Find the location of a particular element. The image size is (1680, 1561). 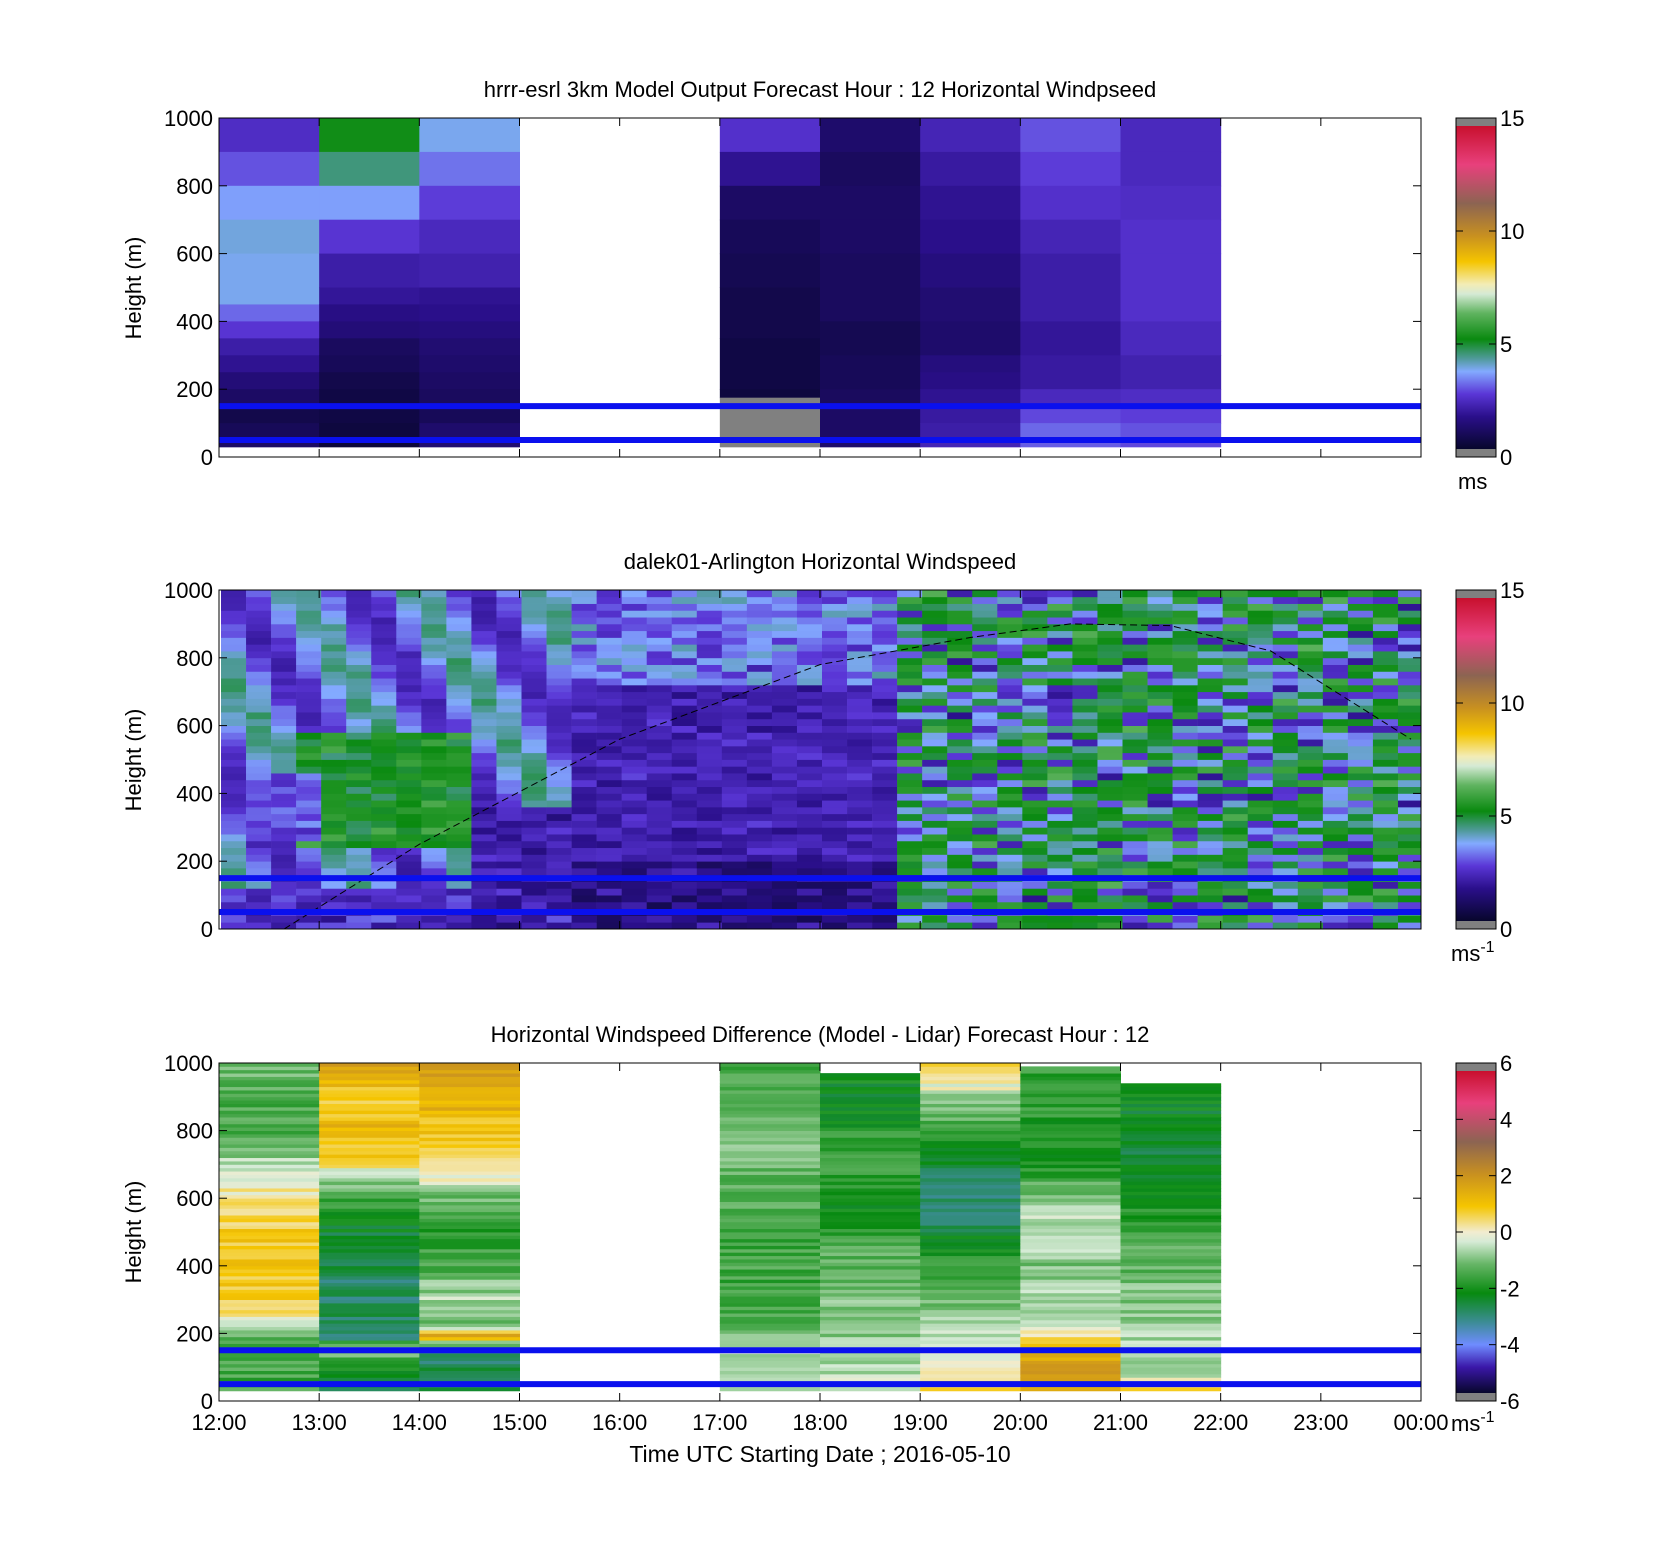

y-tick-label: 400 is located at coordinates (194, 793).